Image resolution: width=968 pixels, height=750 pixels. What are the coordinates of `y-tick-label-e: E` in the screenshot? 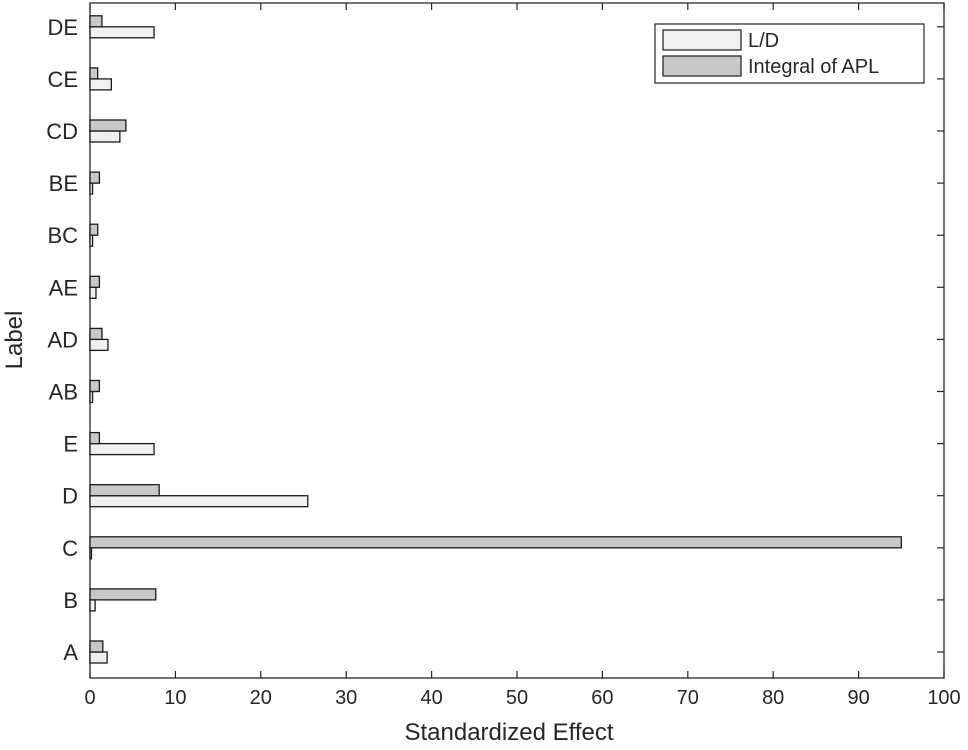 It's located at (70, 444).